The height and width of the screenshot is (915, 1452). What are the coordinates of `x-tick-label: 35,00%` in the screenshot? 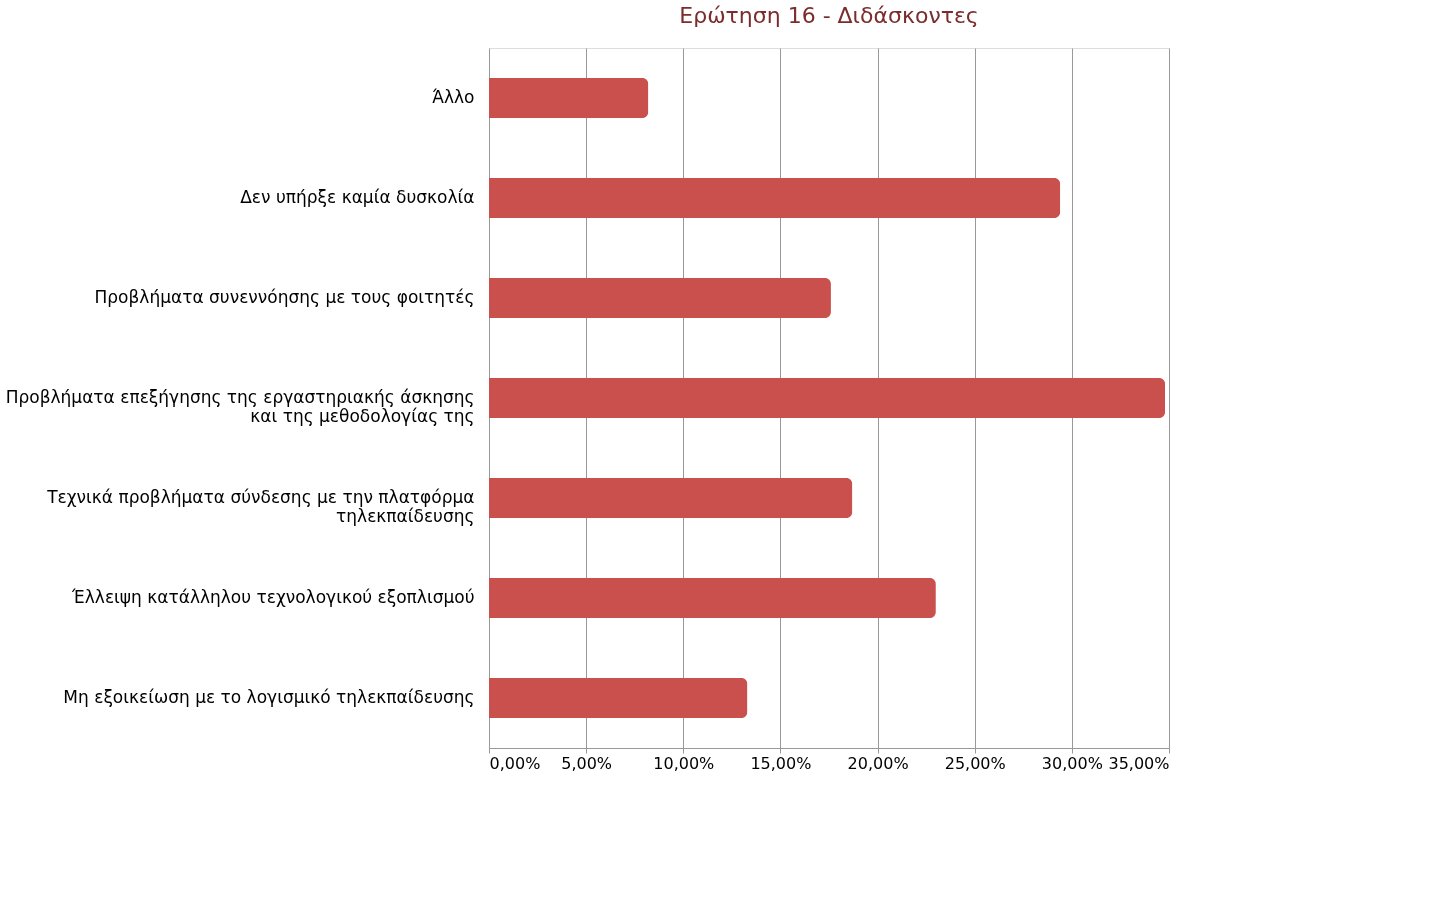 It's located at (1139, 763).